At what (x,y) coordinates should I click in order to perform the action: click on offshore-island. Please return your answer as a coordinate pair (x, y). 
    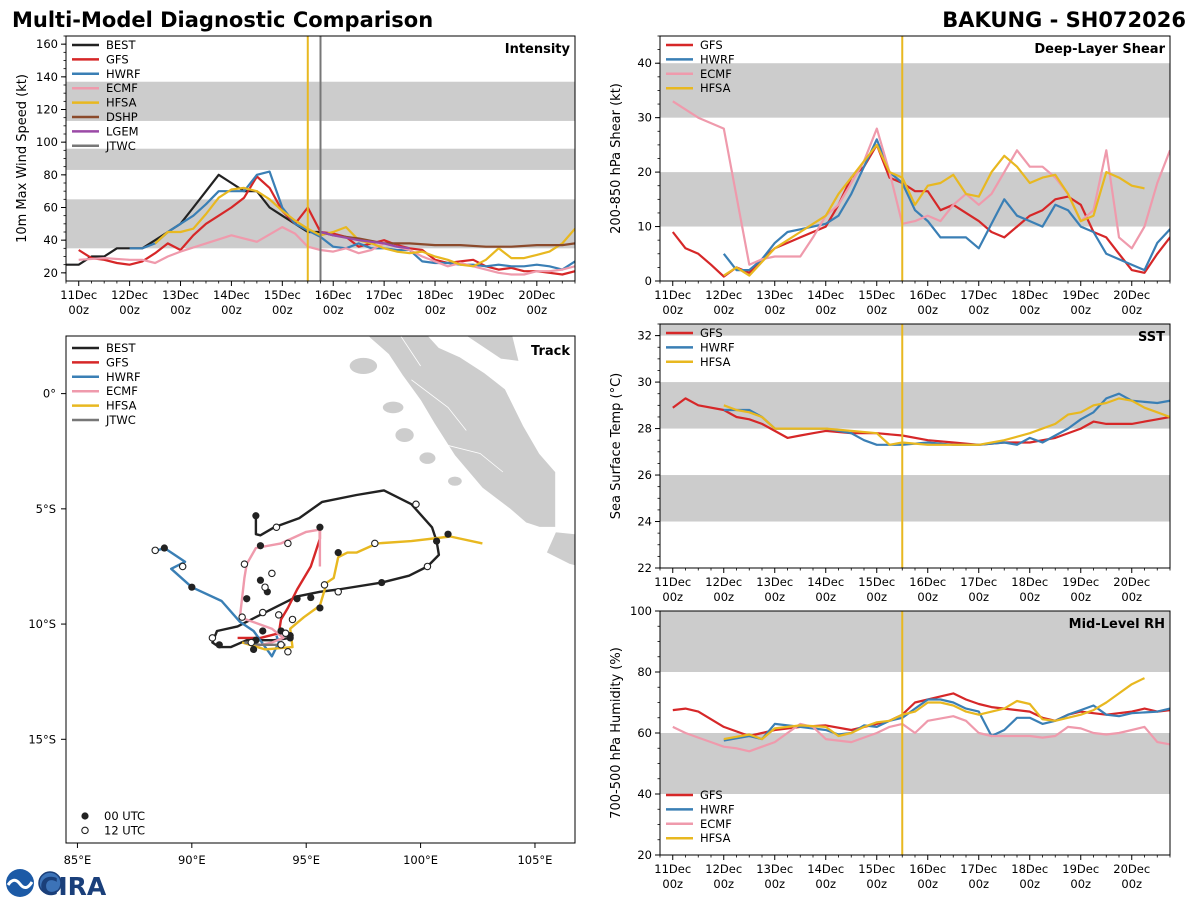
    Looking at the image, I should click on (393, 407).